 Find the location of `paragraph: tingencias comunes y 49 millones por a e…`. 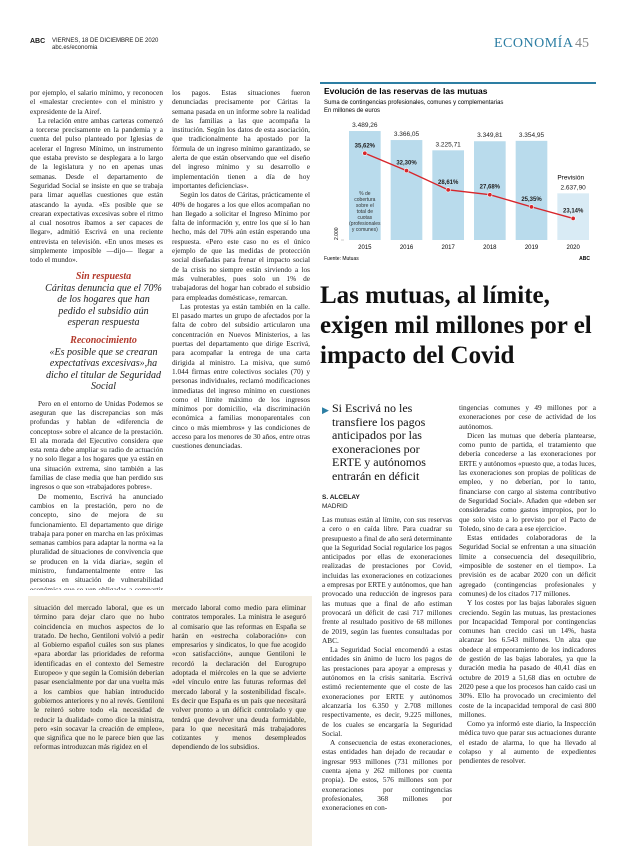

paragraph: tingencias comunes y 49 millones por a e… is located at coordinates (527, 417).